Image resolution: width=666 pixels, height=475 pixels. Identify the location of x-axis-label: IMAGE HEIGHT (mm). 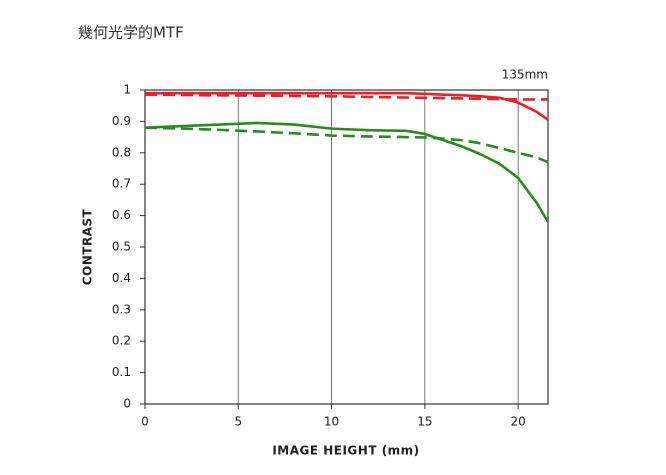
(345, 451).